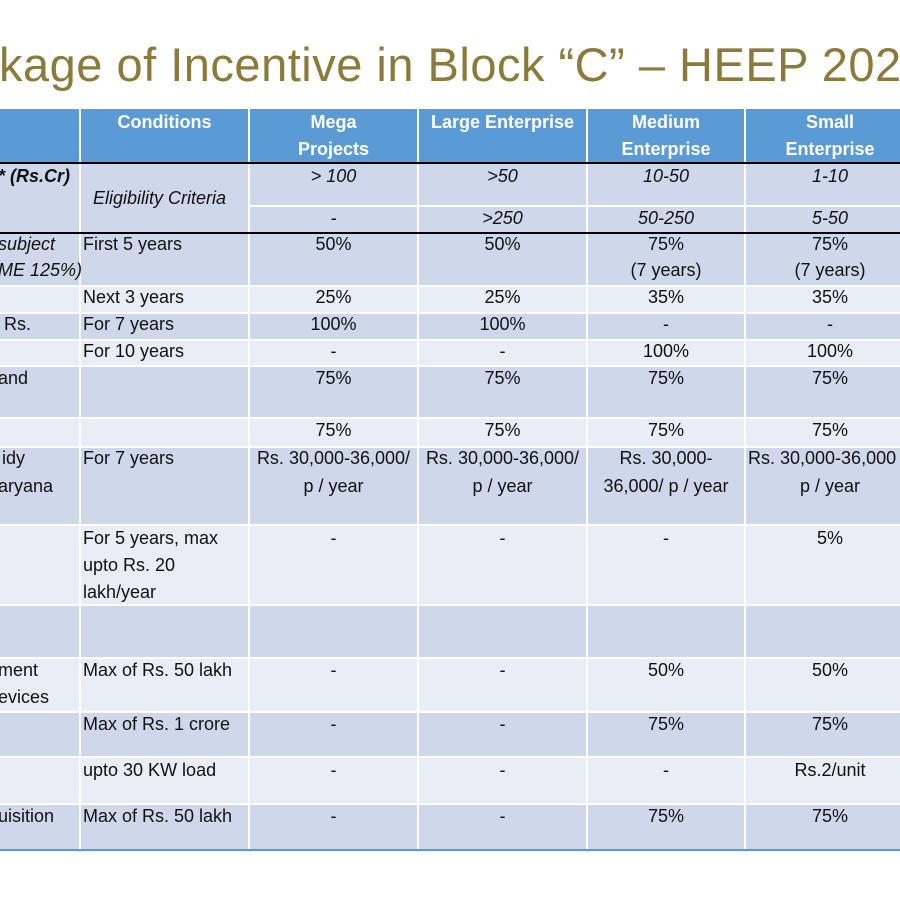 This screenshot has height=900, width=900. I want to click on header-band, so click(450, 136).